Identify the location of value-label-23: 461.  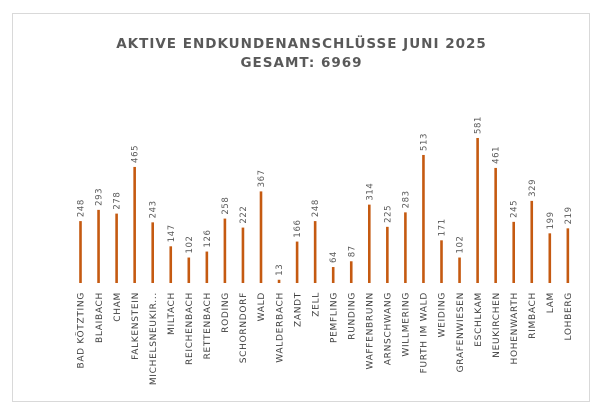
(497, 155).